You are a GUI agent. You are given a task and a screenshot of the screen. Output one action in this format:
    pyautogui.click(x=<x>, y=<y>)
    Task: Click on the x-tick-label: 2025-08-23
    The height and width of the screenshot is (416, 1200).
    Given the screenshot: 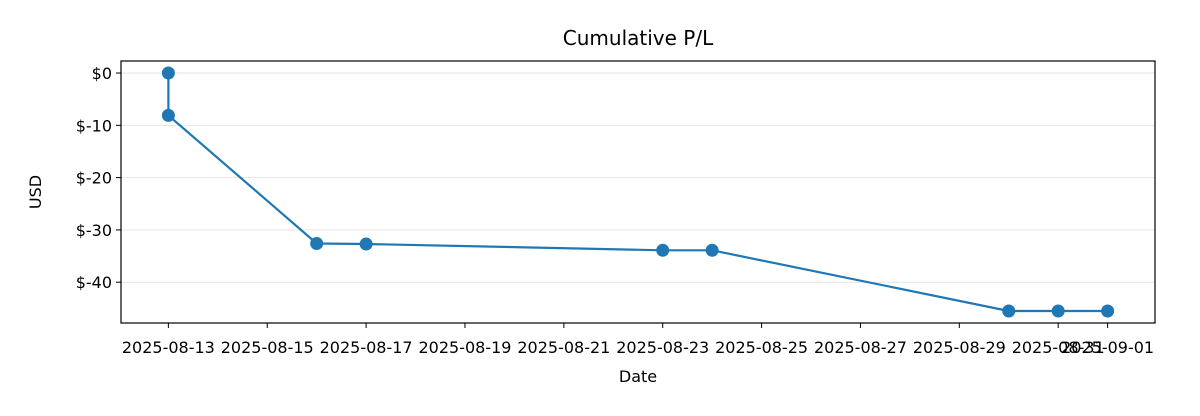 What is the action you would take?
    pyautogui.click(x=662, y=347)
    